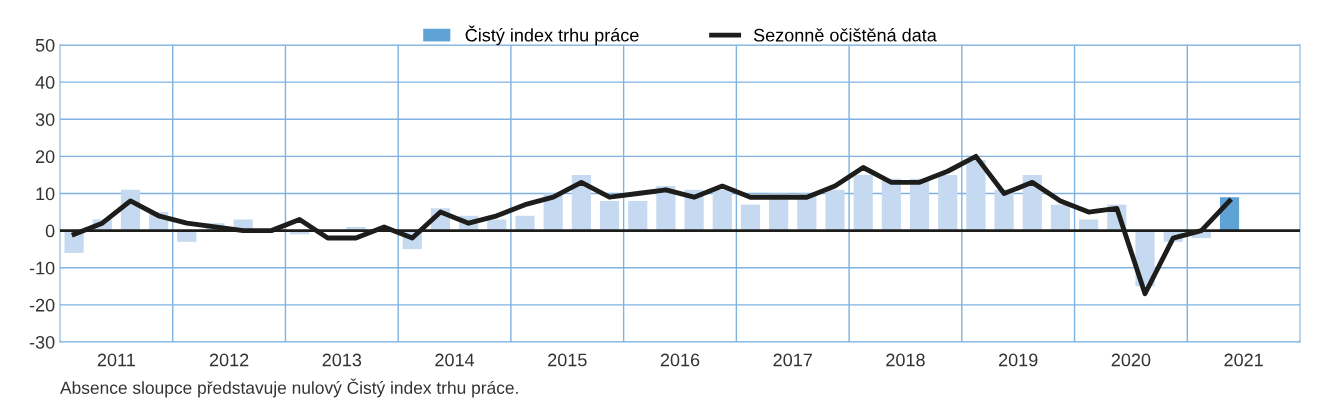 The height and width of the screenshot is (403, 1325). What do you see at coordinates (229, 360) in the screenshot?
I see `x-tick-label: 2012` at bounding box center [229, 360].